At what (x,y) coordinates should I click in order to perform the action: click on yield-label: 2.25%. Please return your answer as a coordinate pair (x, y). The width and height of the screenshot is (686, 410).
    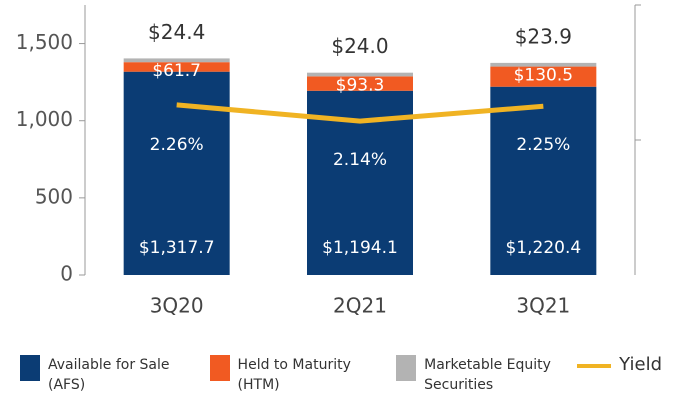
    Looking at the image, I should click on (543, 145).